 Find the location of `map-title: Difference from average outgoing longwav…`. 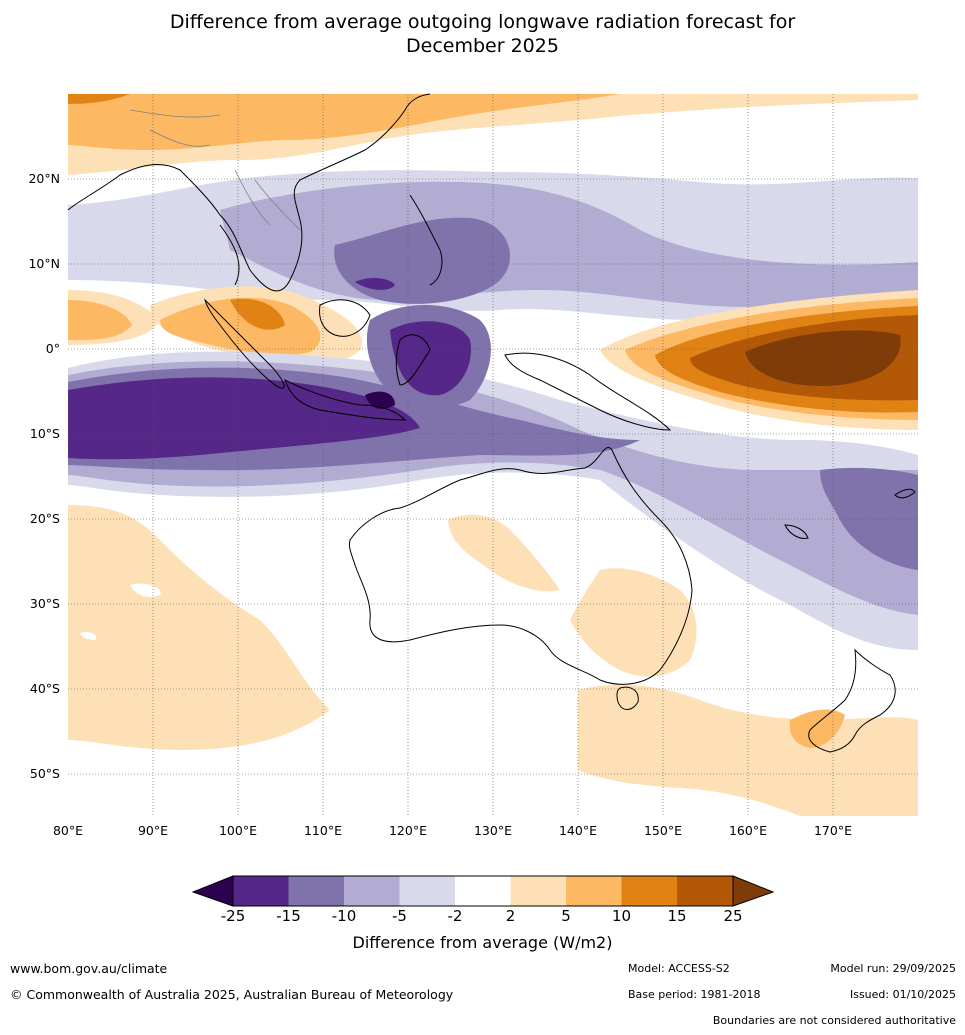

map-title: Difference from average outgoing longwav… is located at coordinates (482, 34).